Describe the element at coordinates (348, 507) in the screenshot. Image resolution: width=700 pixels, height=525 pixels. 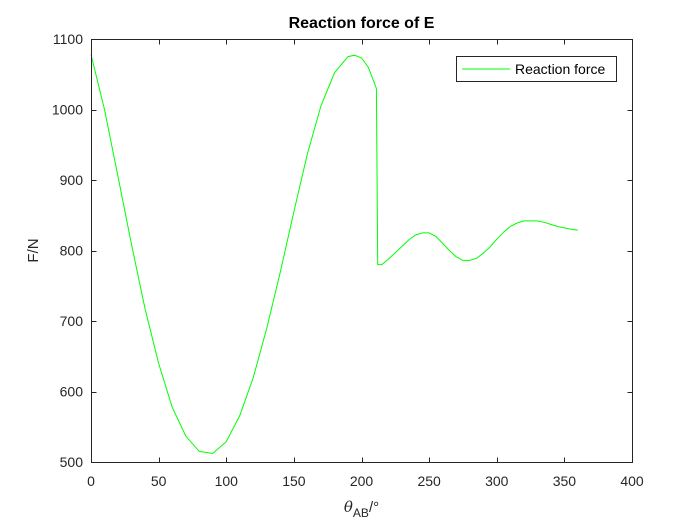
I see `x-axis-label-symbol: θ` at that location.